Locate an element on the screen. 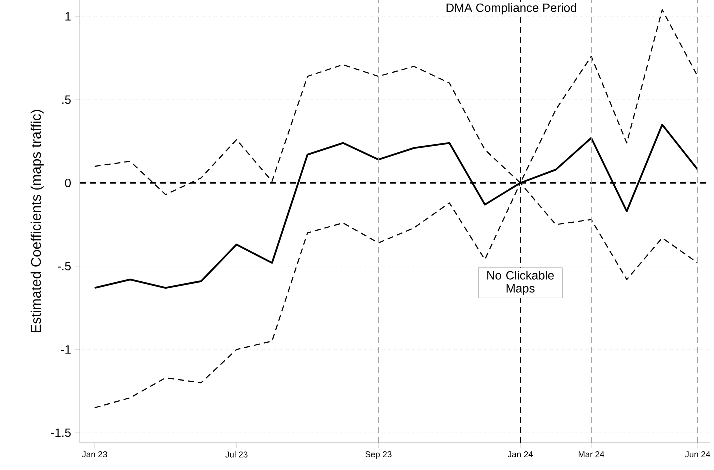 The height and width of the screenshot is (470, 714). x-tick-label: Sep 23 is located at coordinates (379, 456).